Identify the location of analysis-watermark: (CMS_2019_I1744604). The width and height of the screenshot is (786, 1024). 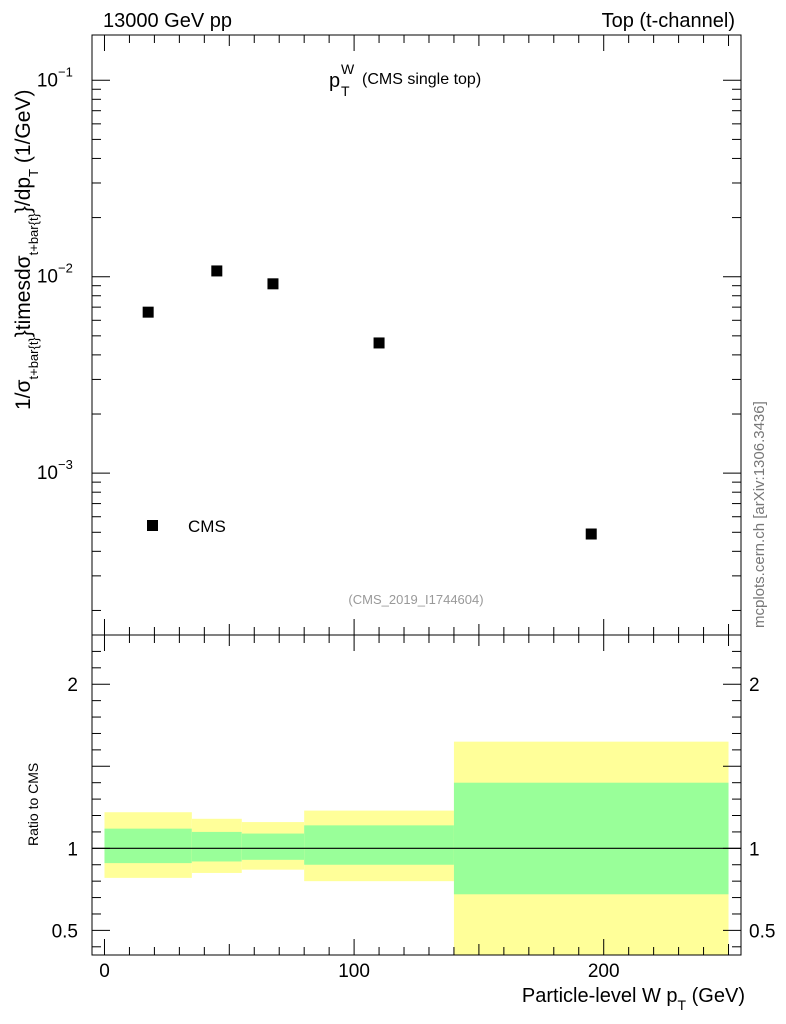
(415, 599).